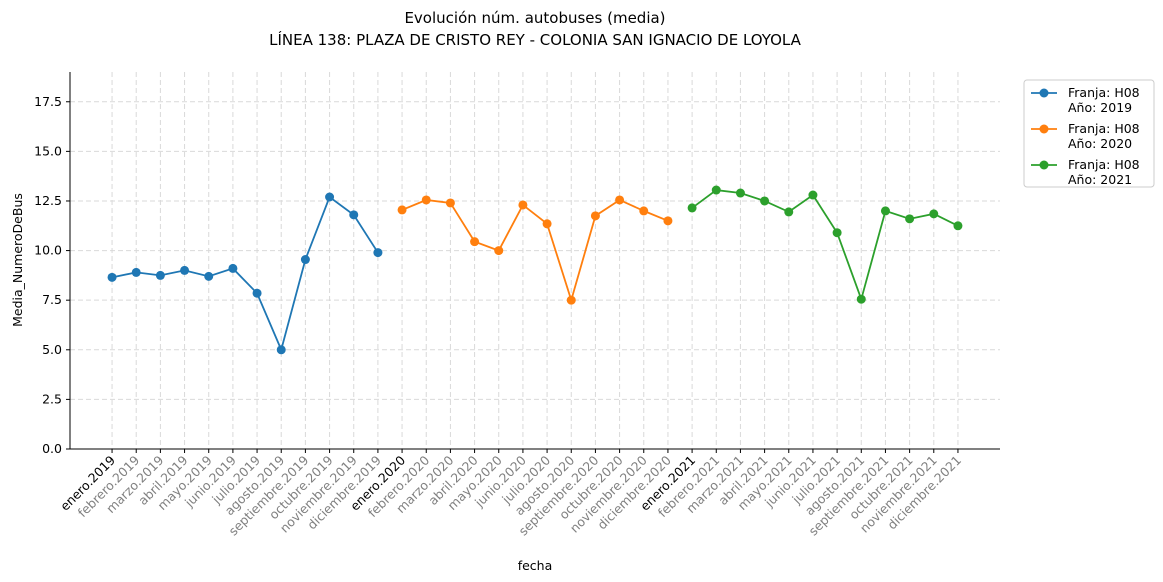  Describe the element at coordinates (1104, 100) in the screenshot. I see `legend-label: Franja: H08 Año: 2019` at that location.